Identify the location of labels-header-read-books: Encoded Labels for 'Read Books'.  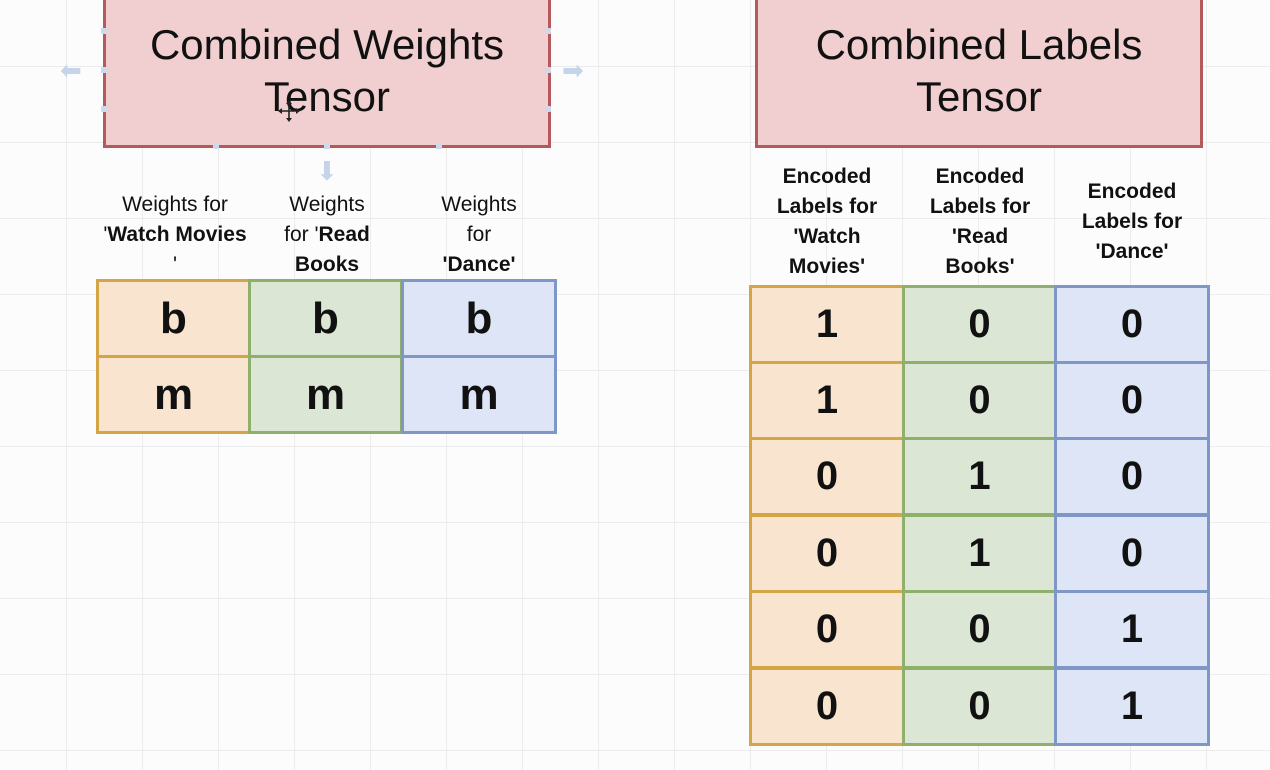
(980, 221).